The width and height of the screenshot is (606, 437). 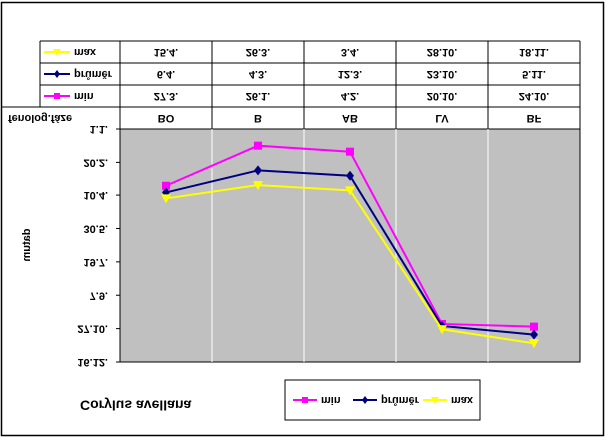 What do you see at coordinates (534, 74) in the screenshot?
I see `table-cell: 5.11.` at bounding box center [534, 74].